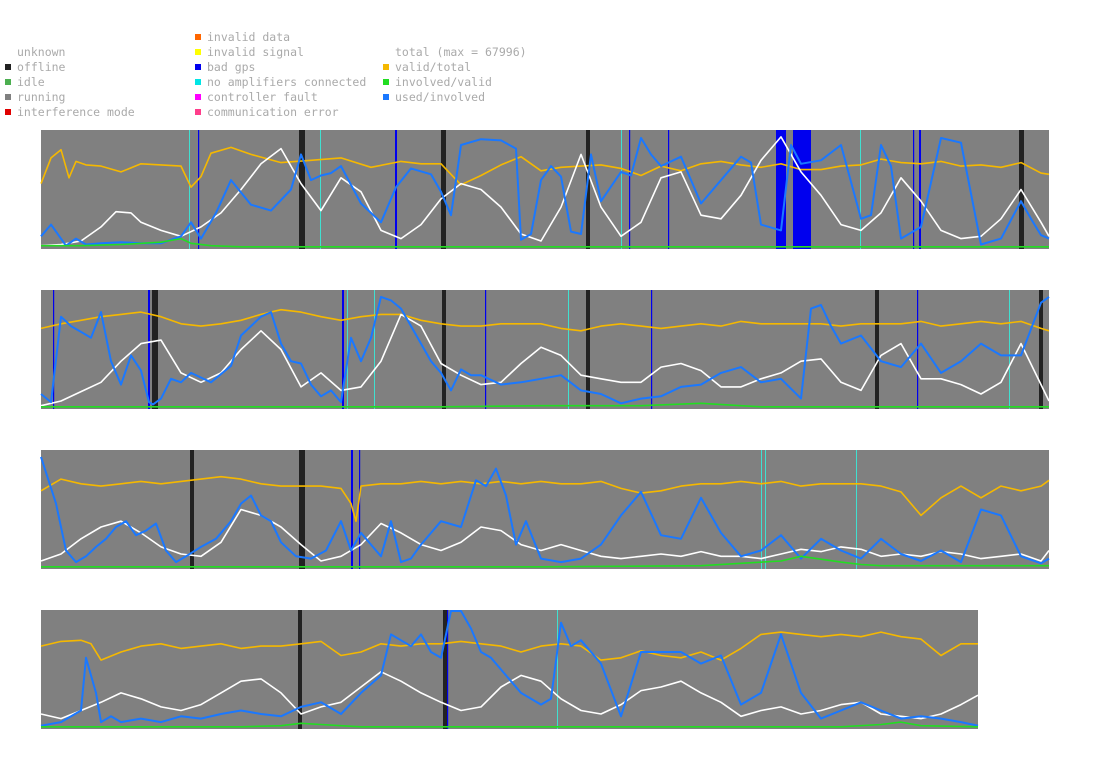  Describe the element at coordinates (461, 52) in the screenshot. I see `legend-label: total (max = 67996)` at that location.